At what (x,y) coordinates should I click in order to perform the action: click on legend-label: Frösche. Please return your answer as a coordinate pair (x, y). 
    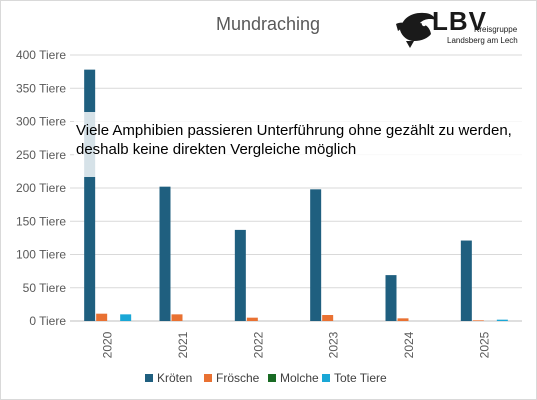
    Looking at the image, I should click on (238, 378).